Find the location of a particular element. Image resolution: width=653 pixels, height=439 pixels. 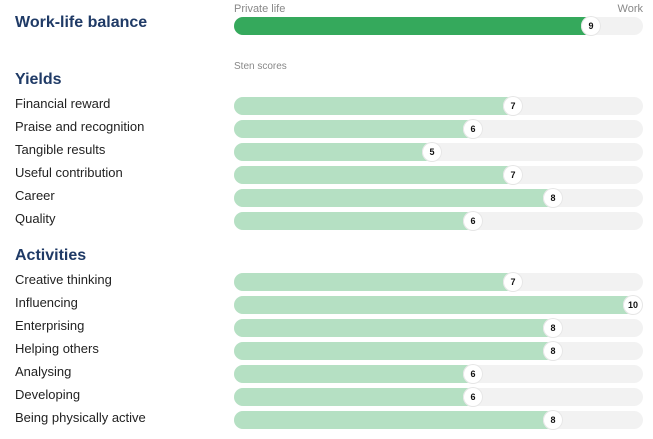

score-row-label: Influencing is located at coordinates (46, 302).